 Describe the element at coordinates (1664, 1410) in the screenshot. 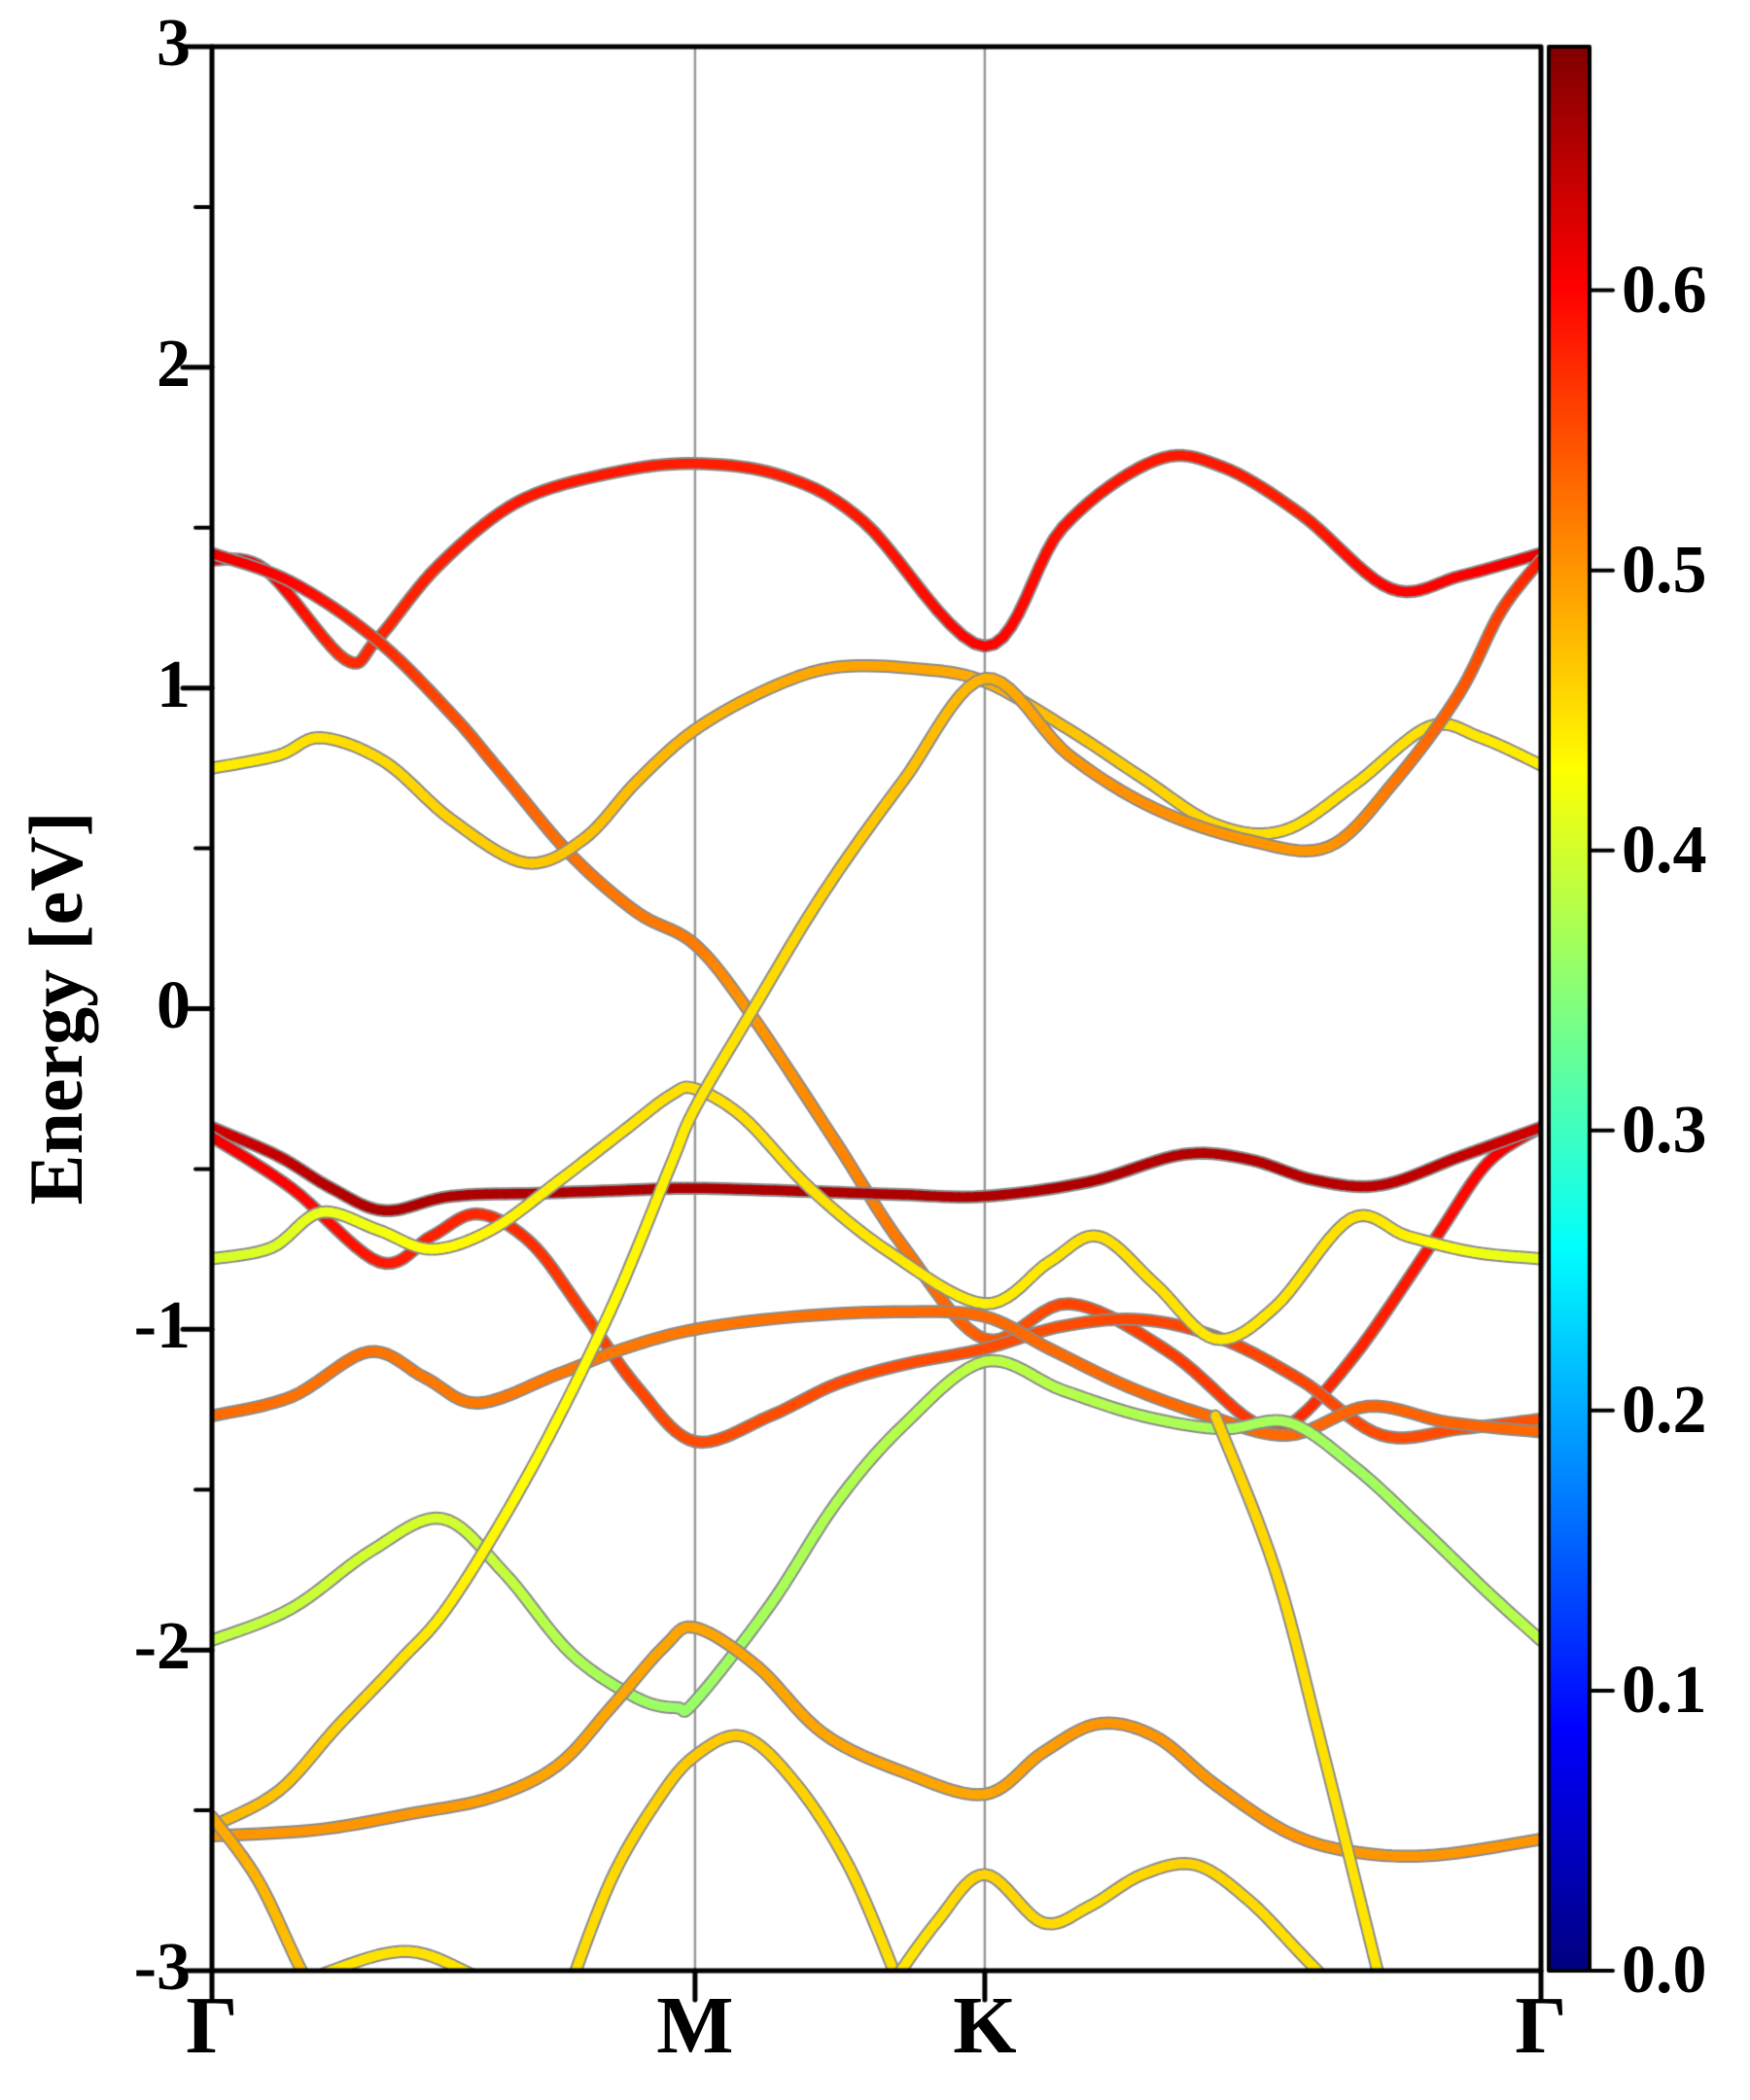

I see `colorbar-tick-label: 0.2` at that location.